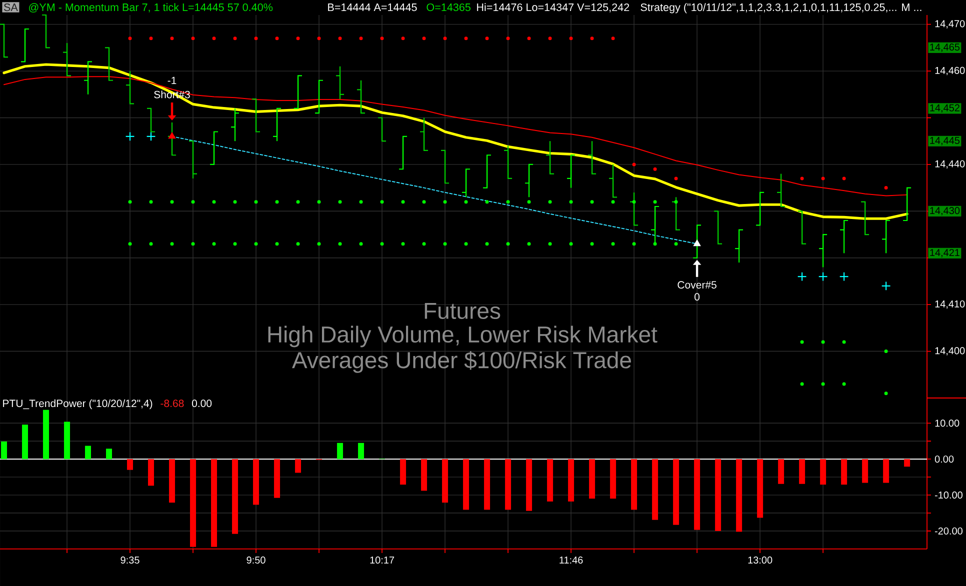 This screenshot has height=586, width=966. Describe the element at coordinates (950, 164) in the screenshot. I see `y-tick-label: 14,440` at that location.